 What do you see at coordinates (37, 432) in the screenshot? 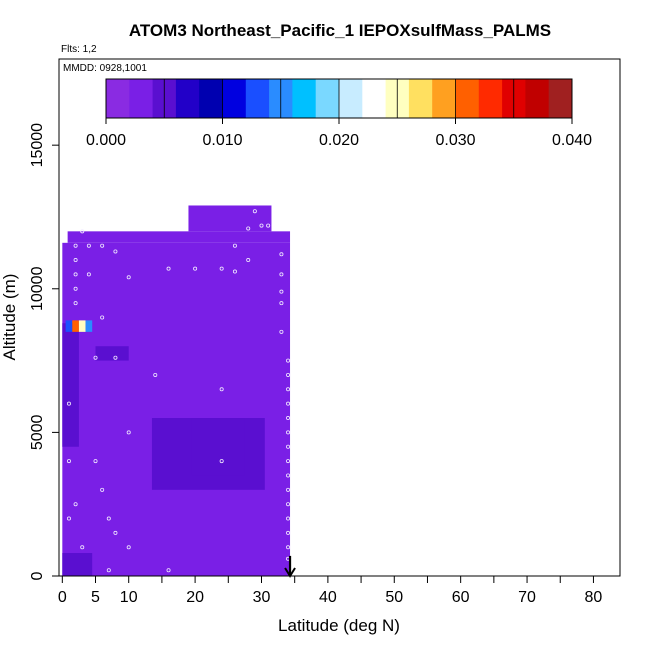
I see `y-tick-label: 5000` at bounding box center [37, 432].